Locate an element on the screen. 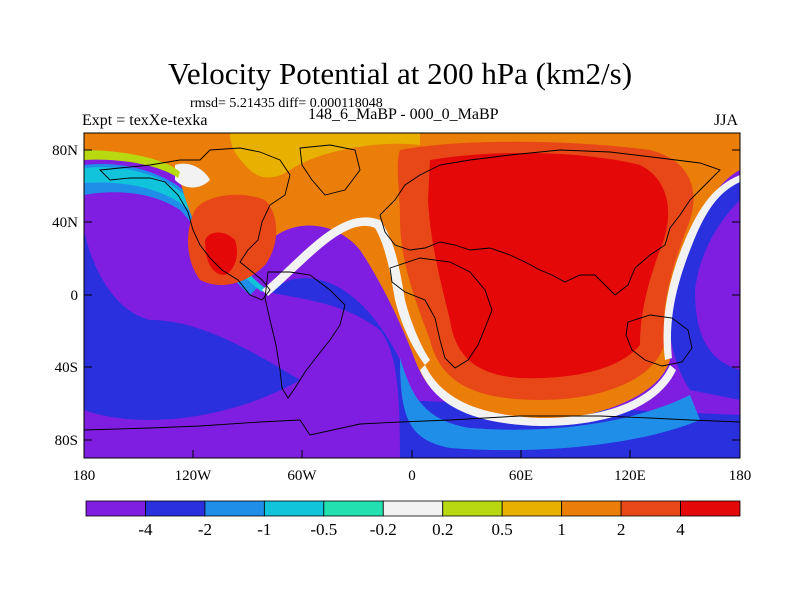 This screenshot has height=600, width=800. coastline-greenland is located at coordinates (330, 170).